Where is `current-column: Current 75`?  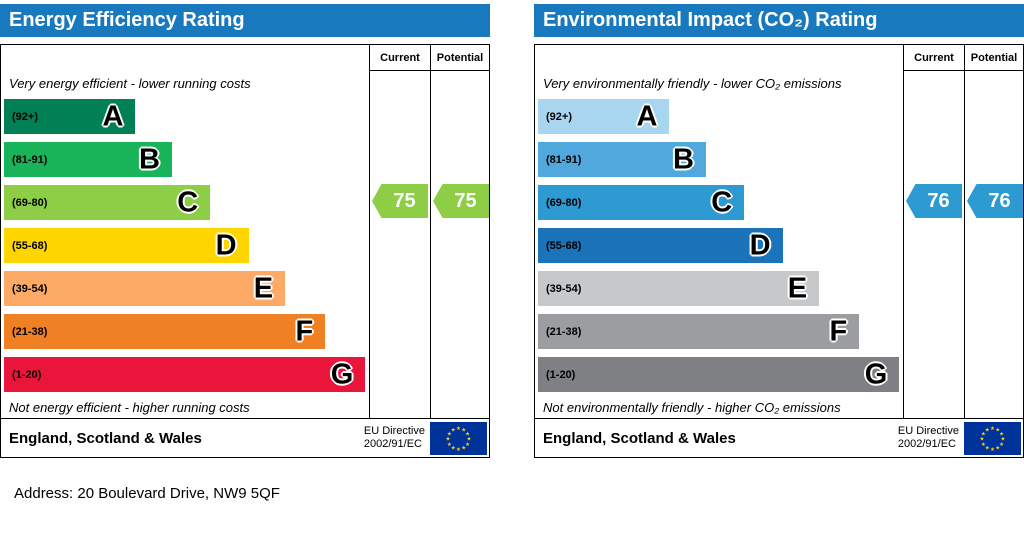
current-column: Current 75 is located at coordinates (399, 231).